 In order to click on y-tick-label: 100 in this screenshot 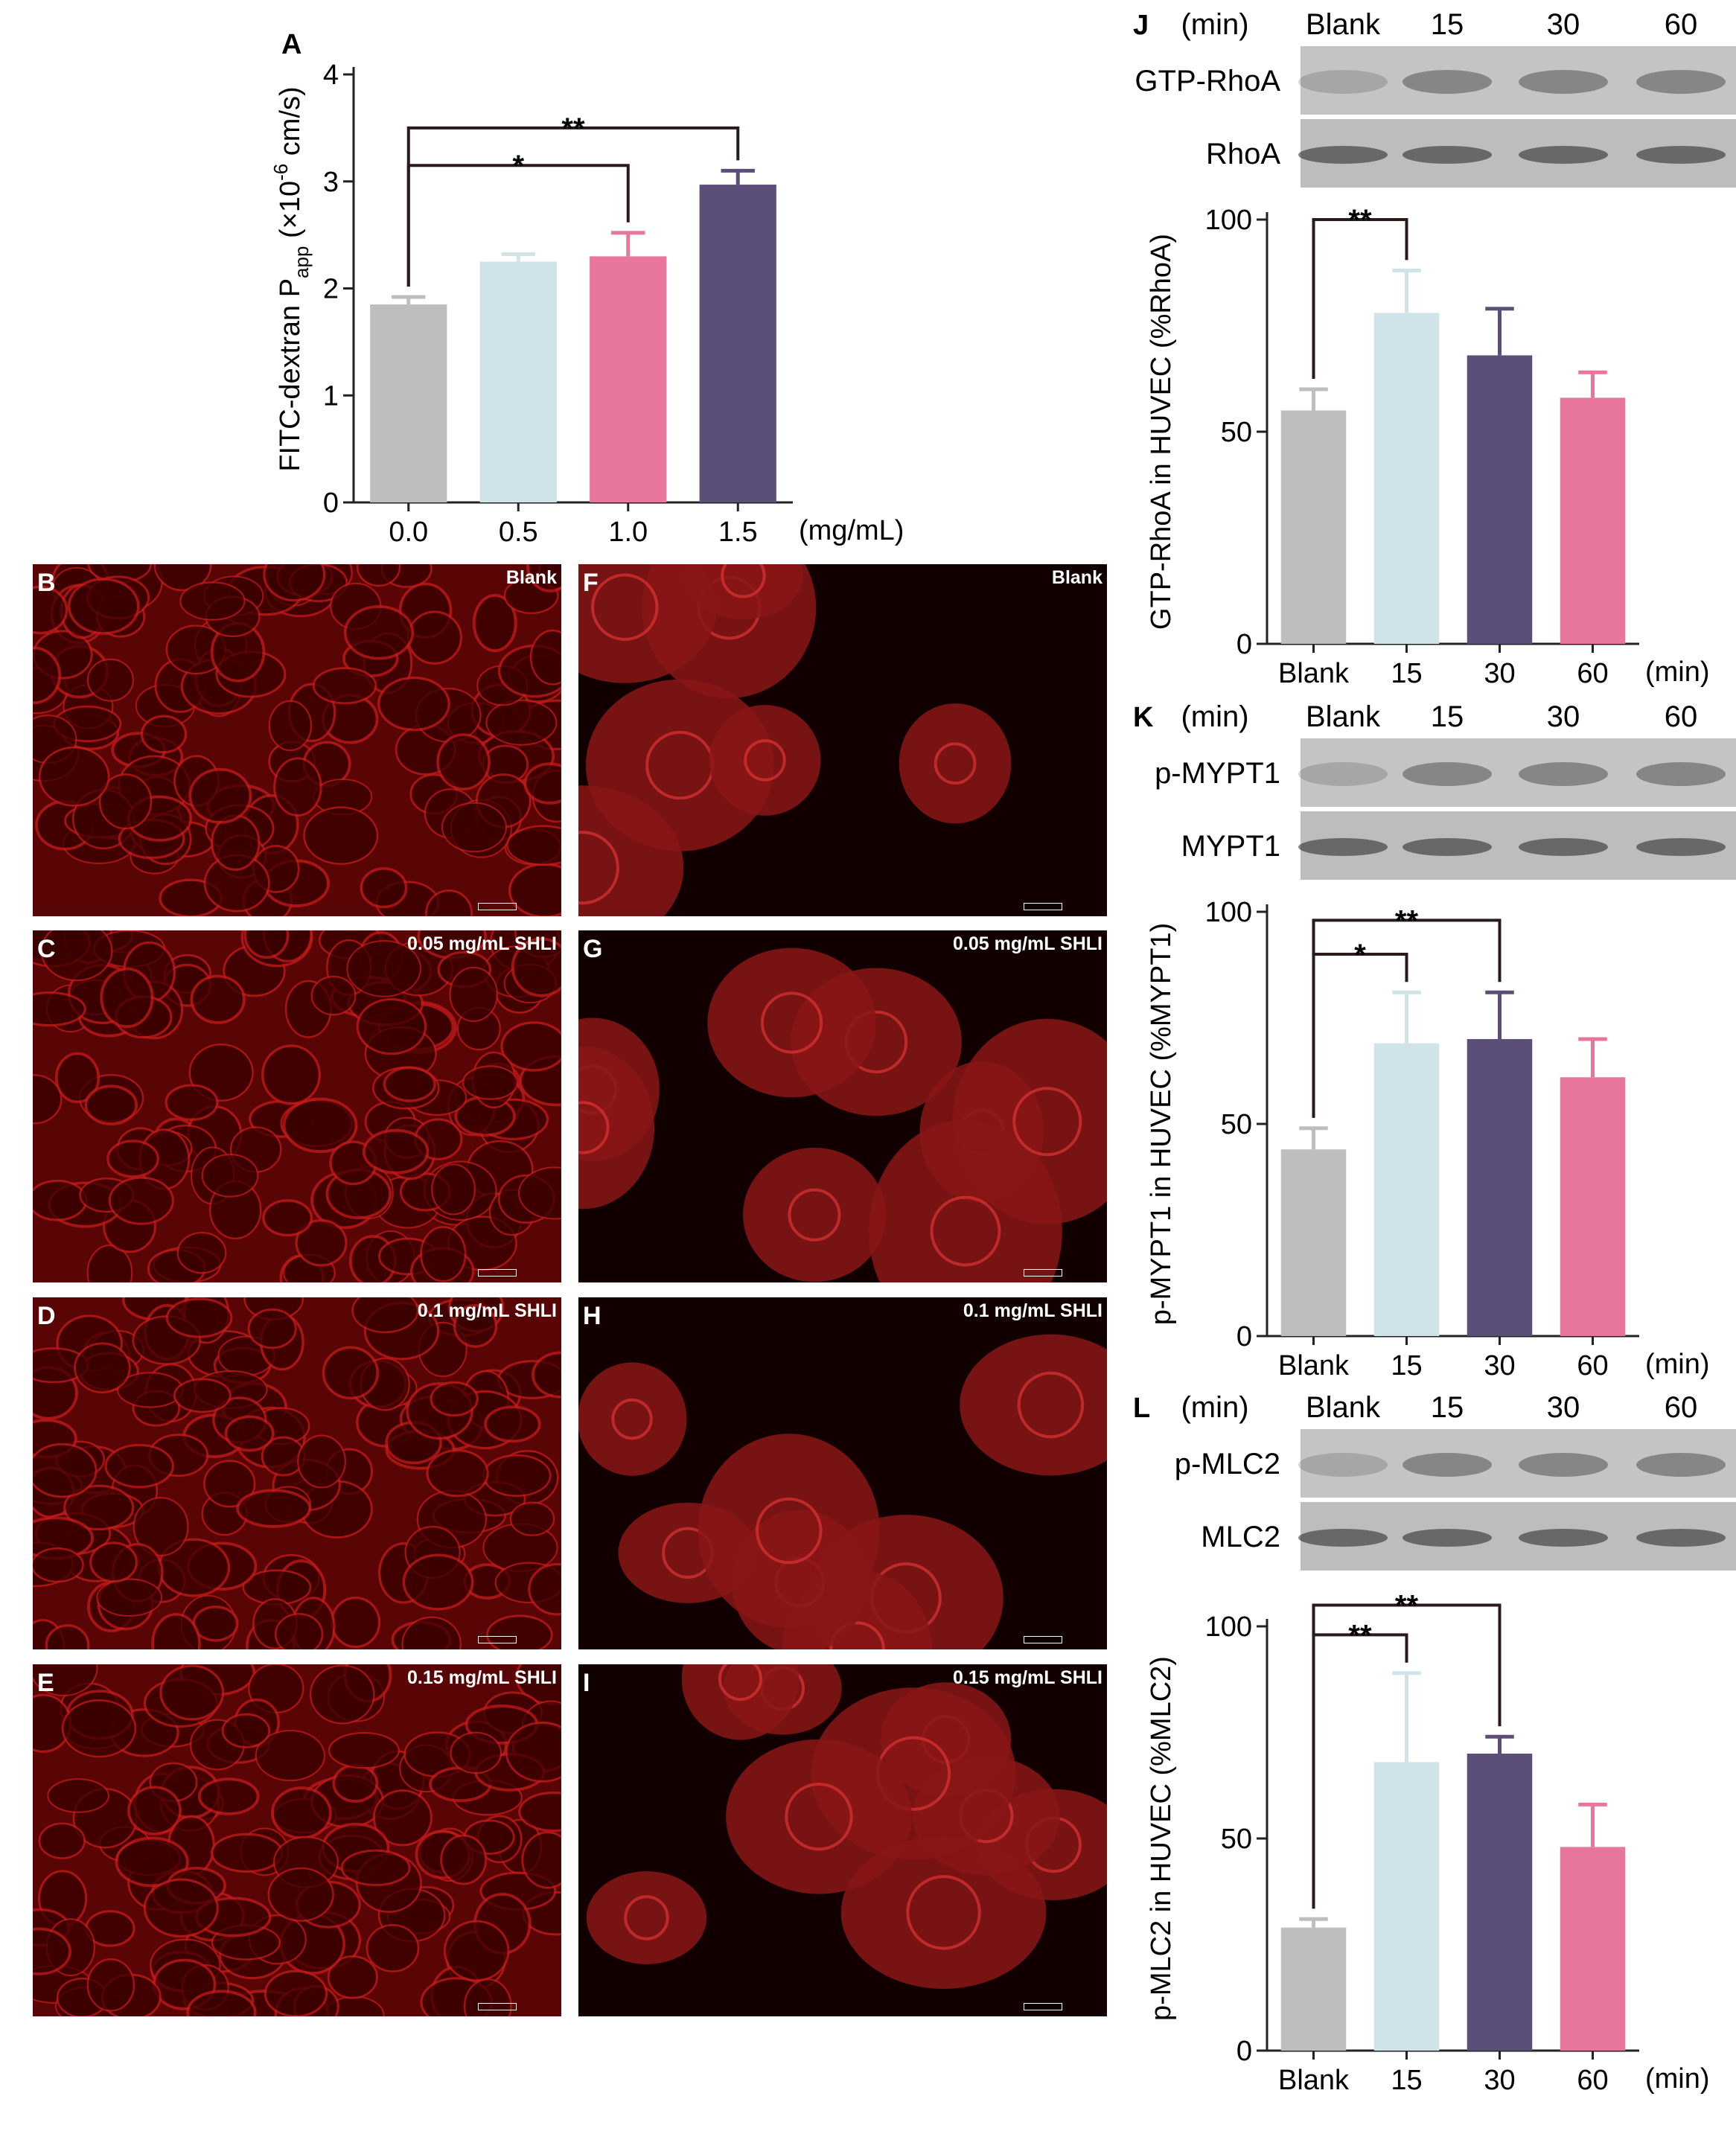, I will do `click(1228, 1627)`.